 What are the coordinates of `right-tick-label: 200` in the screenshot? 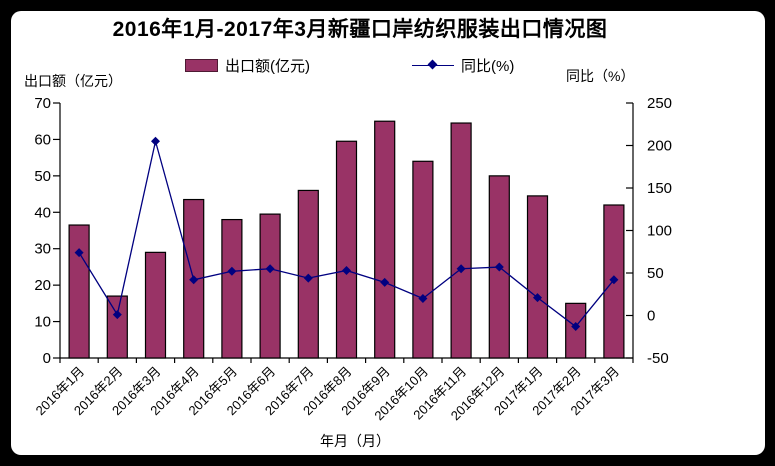 It's located at (659, 146).